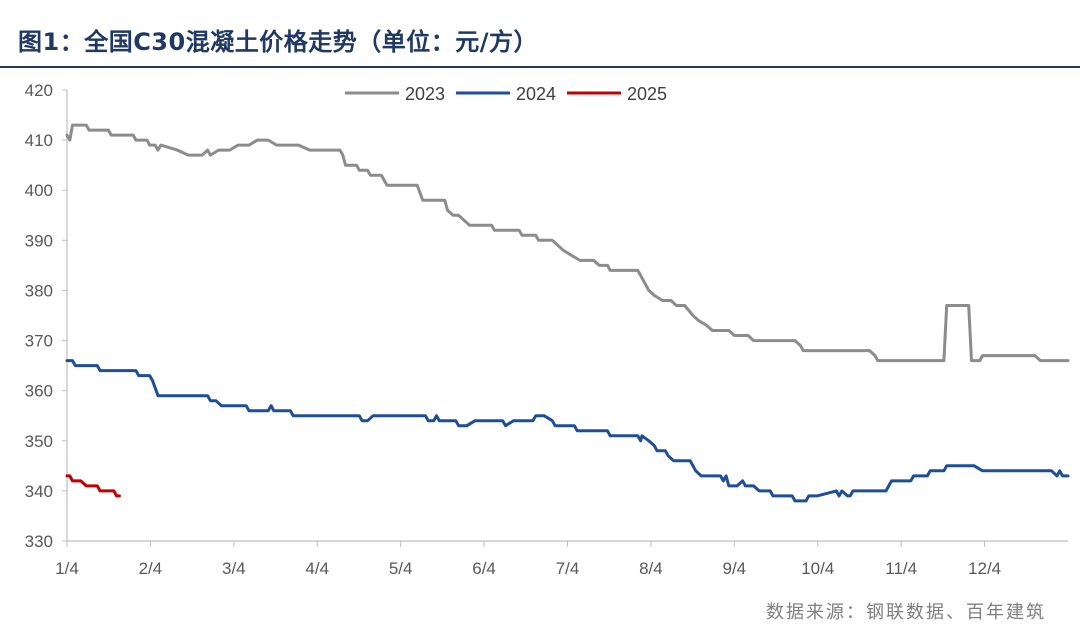 The width and height of the screenshot is (1080, 642). Describe the element at coordinates (93, 486) in the screenshot. I see `series-line-2025` at that location.